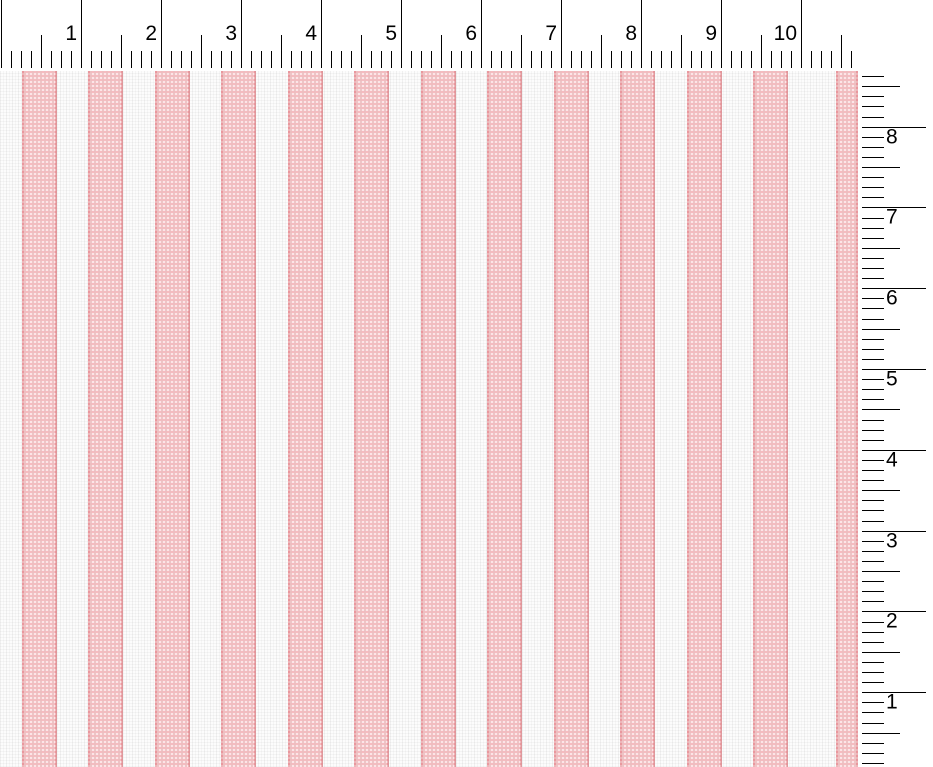 The image size is (933, 767). I want to click on horizontal-ruler: 1 2 3 4 5 6 7 8 9 10, so click(466, 35).